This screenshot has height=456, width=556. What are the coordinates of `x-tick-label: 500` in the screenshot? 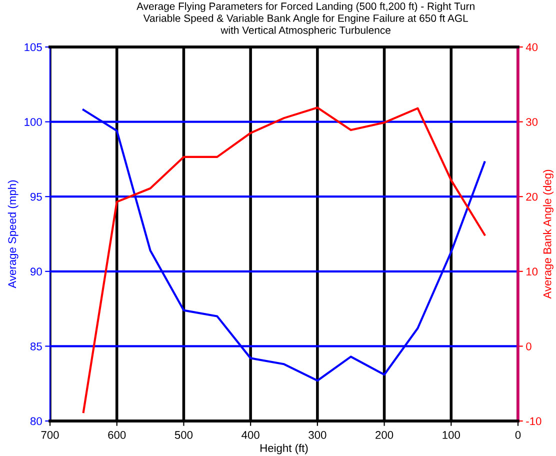 It's located at (183, 435).